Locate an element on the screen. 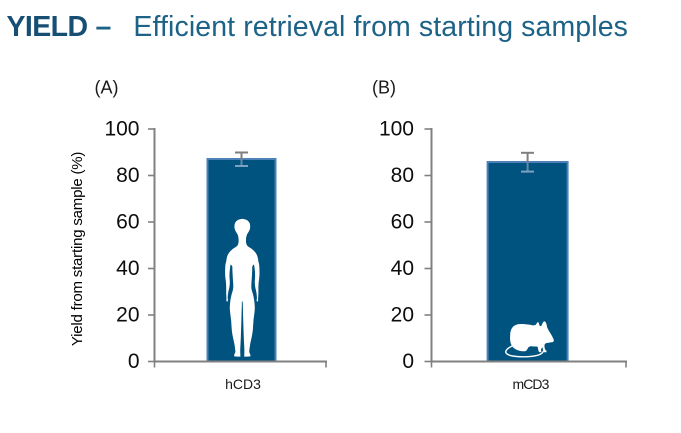 Image resolution: width=681 pixels, height=433 pixels. svg-text: hCD3 is located at coordinates (243, 384).